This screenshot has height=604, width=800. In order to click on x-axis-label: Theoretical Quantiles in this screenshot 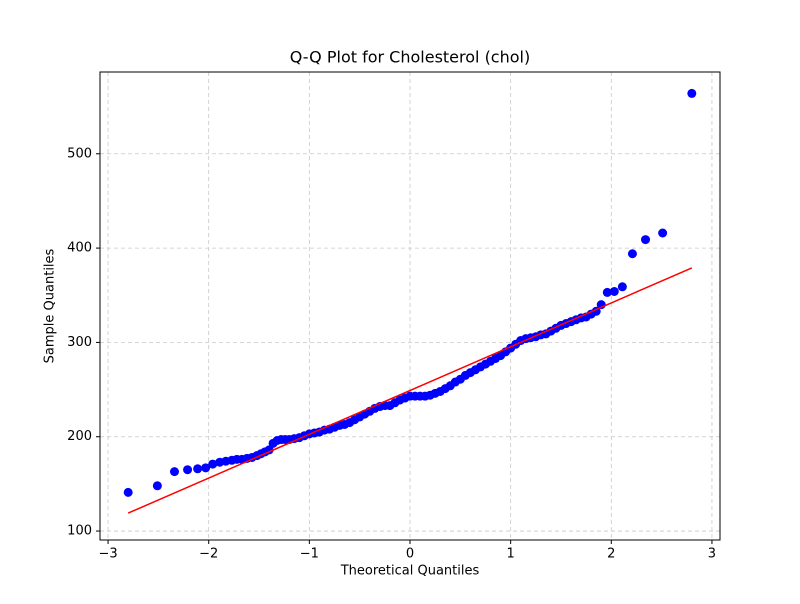, I will do `click(410, 571)`.